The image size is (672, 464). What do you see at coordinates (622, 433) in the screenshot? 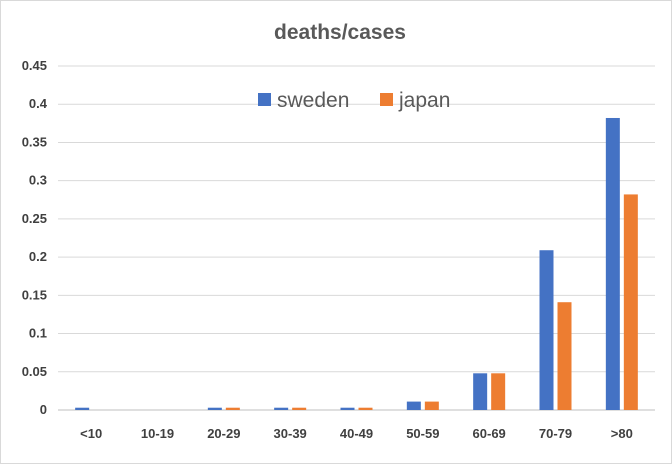
I see `x-tick-label: >80` at bounding box center [622, 433].